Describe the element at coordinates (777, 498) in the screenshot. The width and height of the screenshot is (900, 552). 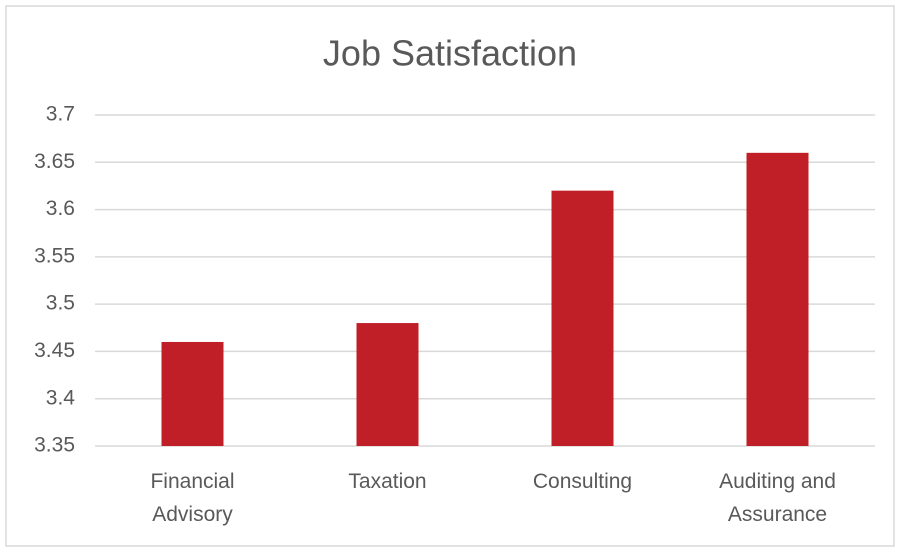
I see `x-tick-label: Auditing and Assurance` at that location.